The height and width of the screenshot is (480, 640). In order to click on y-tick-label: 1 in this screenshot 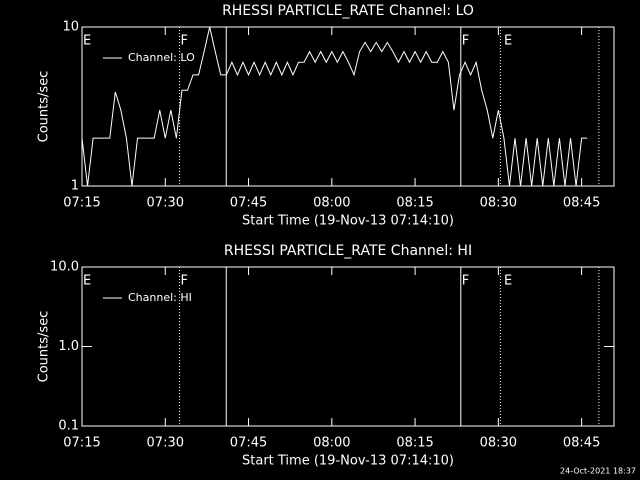, I will do `click(75, 186)`.